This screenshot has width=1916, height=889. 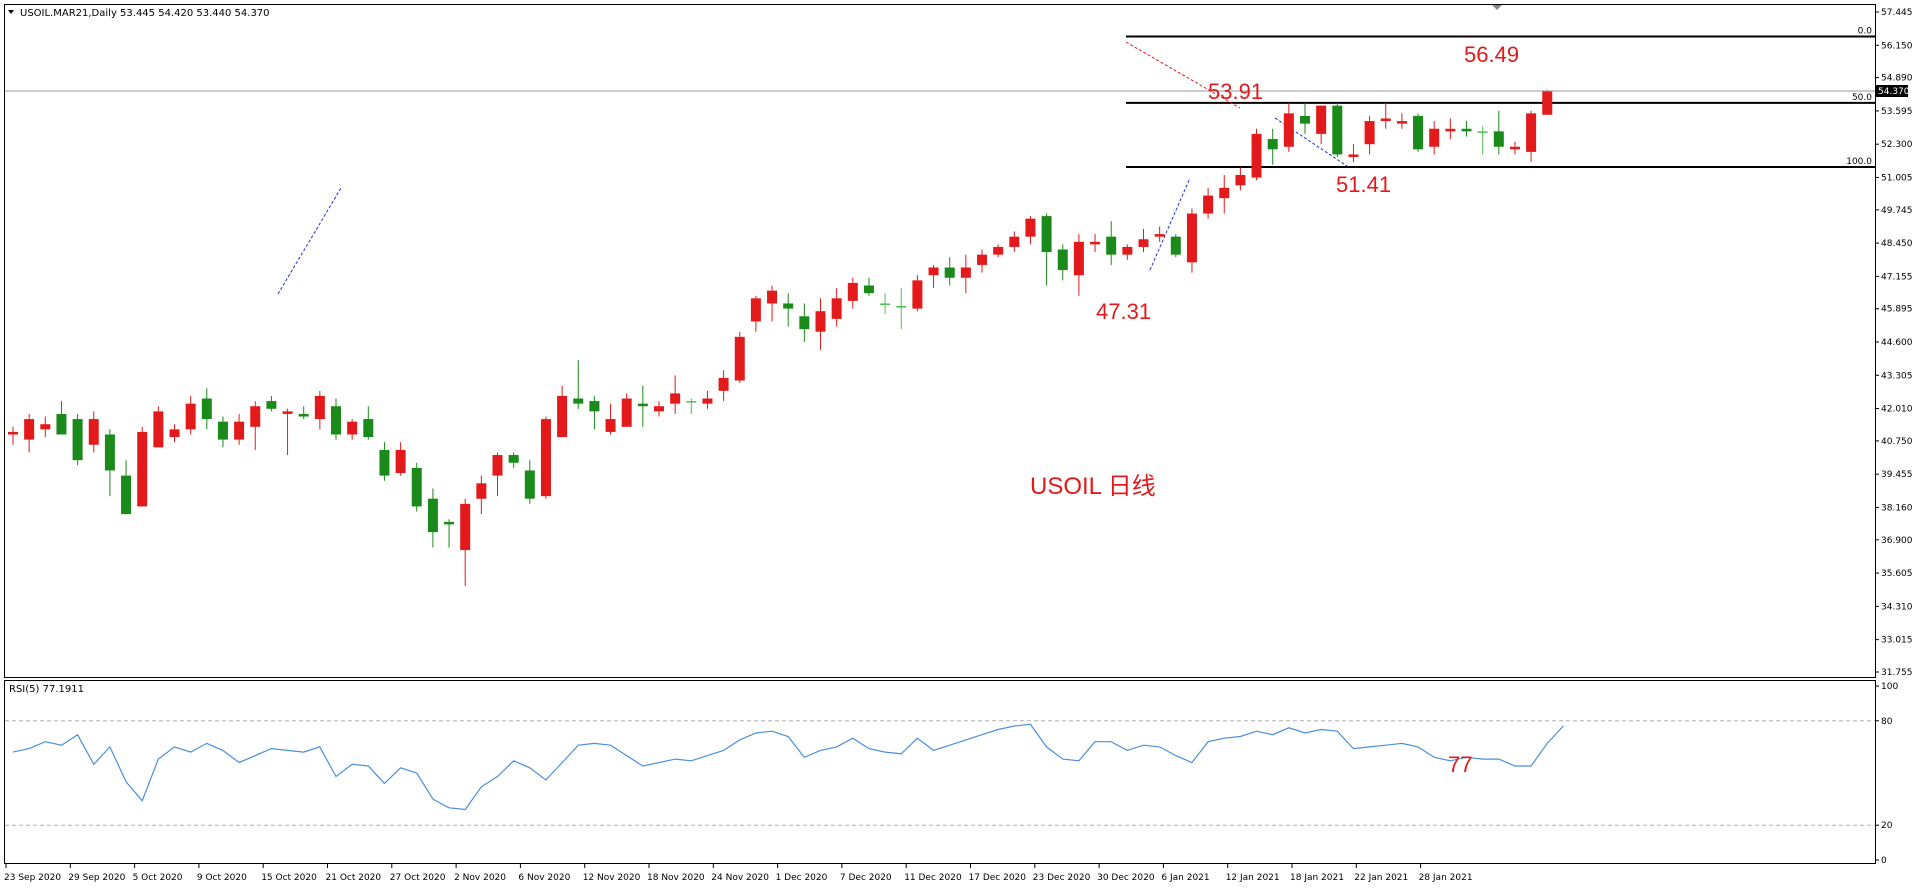 What do you see at coordinates (1062, 878) in the screenshot?
I see `date-tick-label: 23 Dec 2020` at bounding box center [1062, 878].